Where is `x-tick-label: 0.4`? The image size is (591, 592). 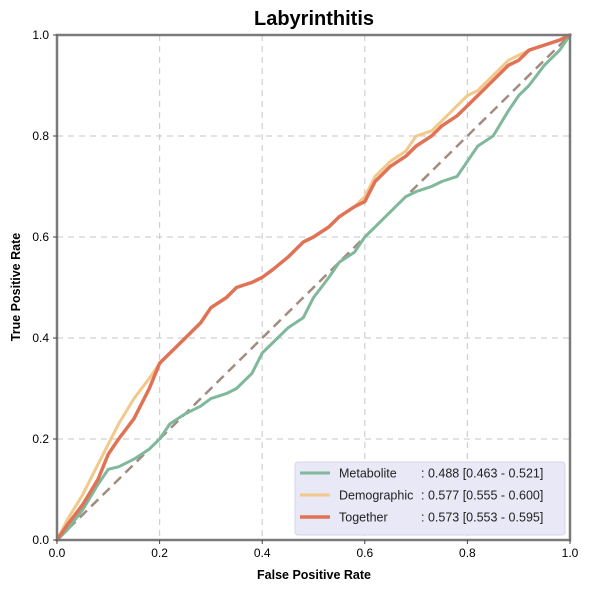
x-tick-label: 0.4 is located at coordinates (262, 553).